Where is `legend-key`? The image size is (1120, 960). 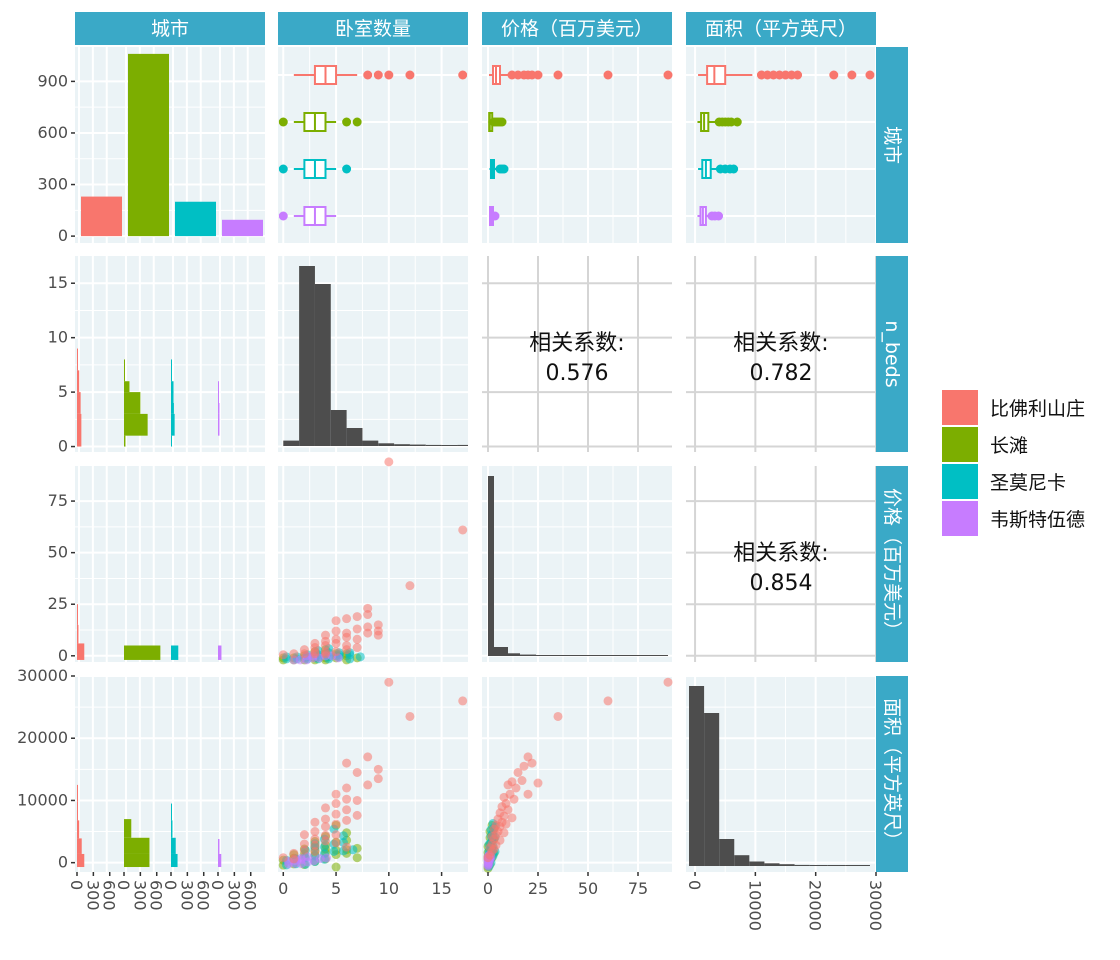
legend-key is located at coordinates (960, 407).